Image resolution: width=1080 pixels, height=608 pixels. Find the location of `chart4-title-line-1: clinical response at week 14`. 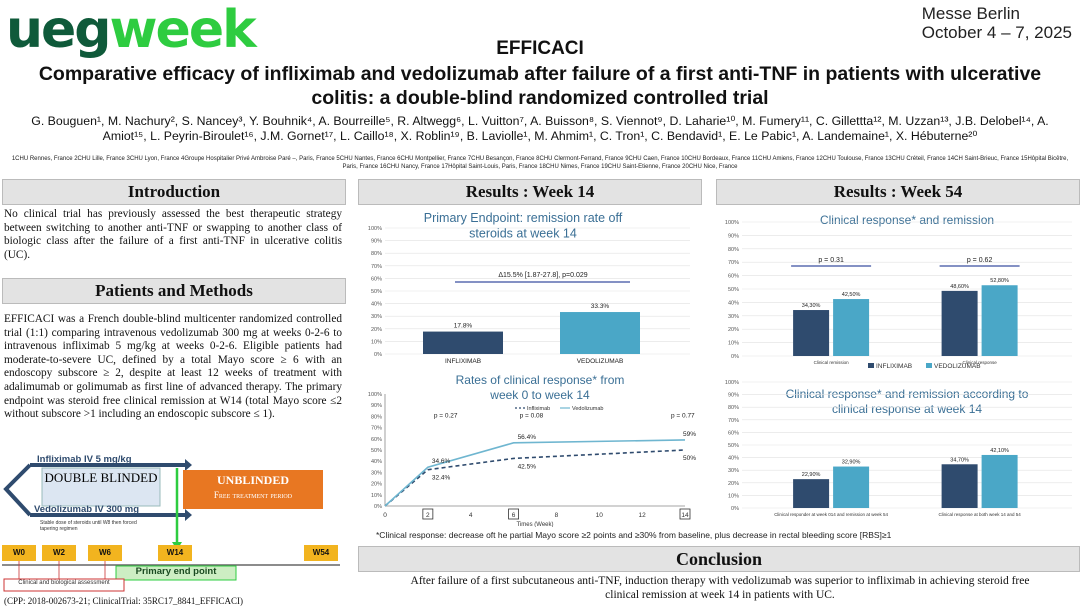

chart4-title-line-1: clinical response at week 14 is located at coordinates (907, 409).